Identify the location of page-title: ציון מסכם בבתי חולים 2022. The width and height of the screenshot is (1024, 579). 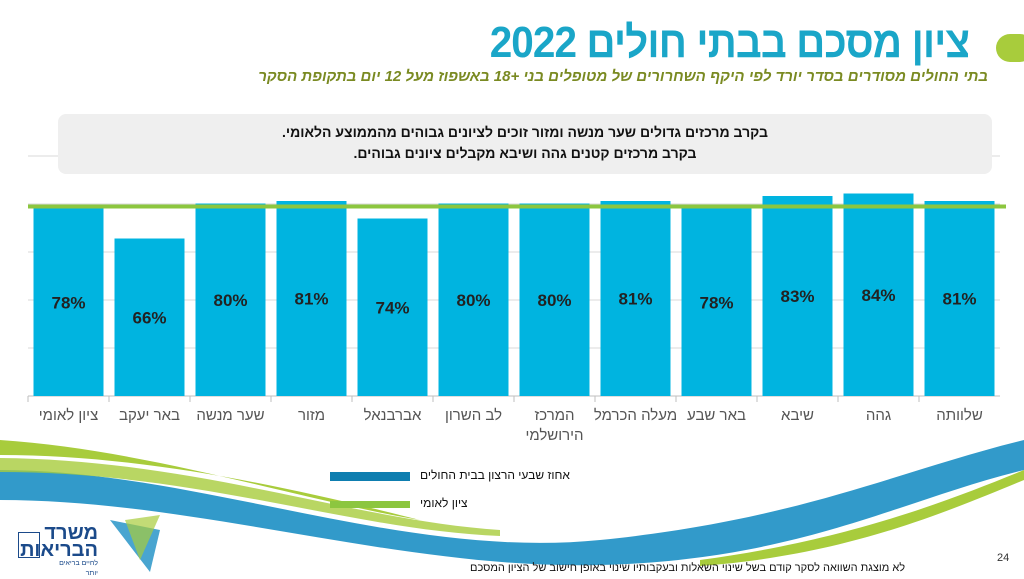
(729, 42).